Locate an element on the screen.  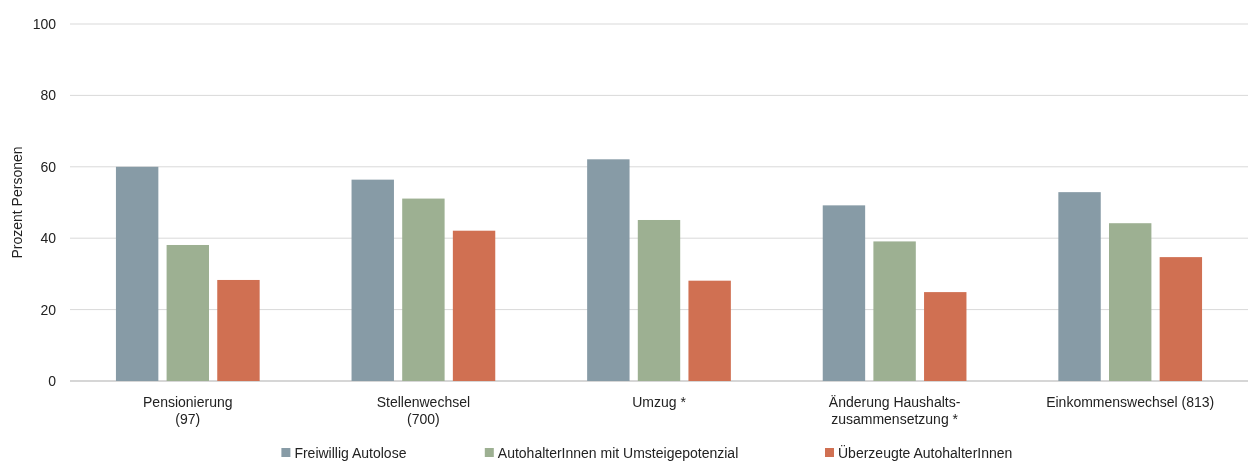
y-tick-label: 60 is located at coordinates (48, 166).